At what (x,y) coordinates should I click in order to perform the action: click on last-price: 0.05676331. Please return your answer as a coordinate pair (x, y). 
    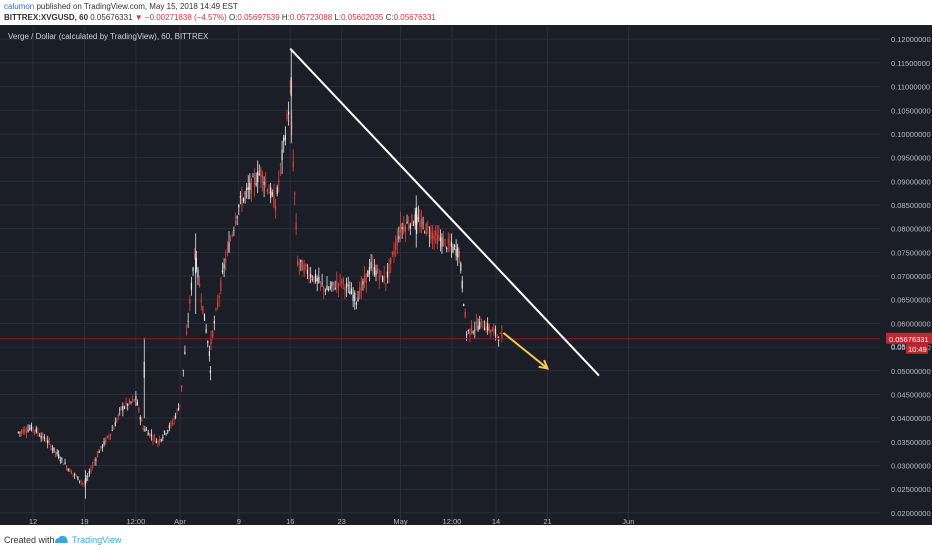
    Looking at the image, I should click on (111, 17).